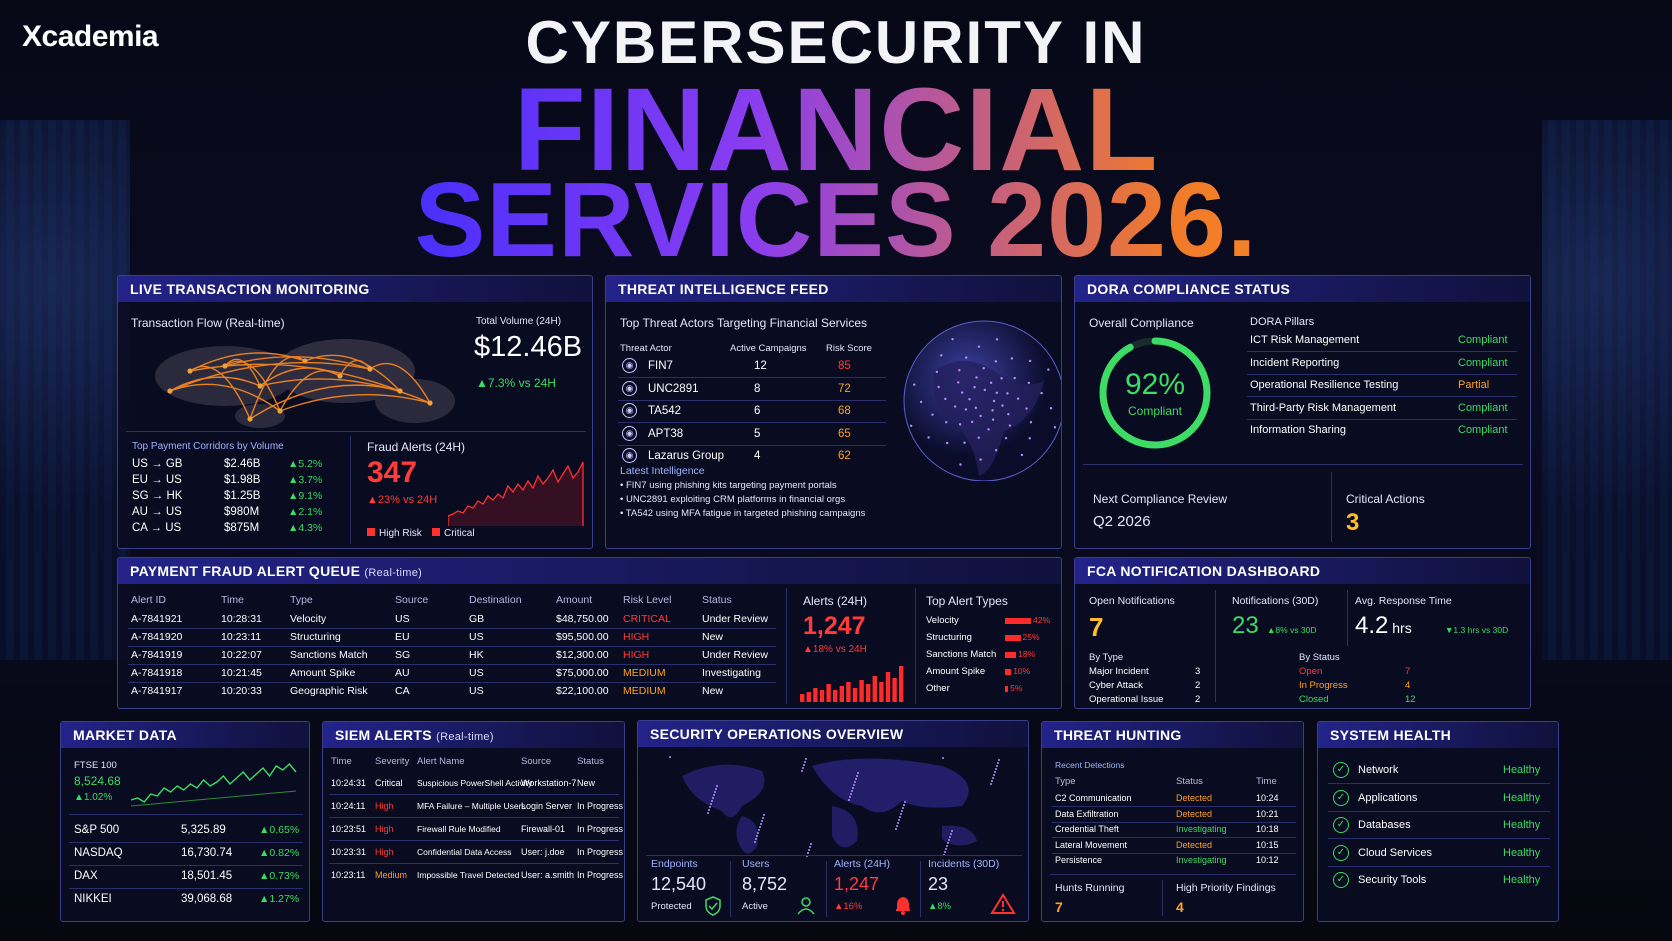 This screenshot has height=941, width=1672. Describe the element at coordinates (473, 735) in the screenshot. I see `panel-title: SIEM ALERTS (Real-time)` at that location.